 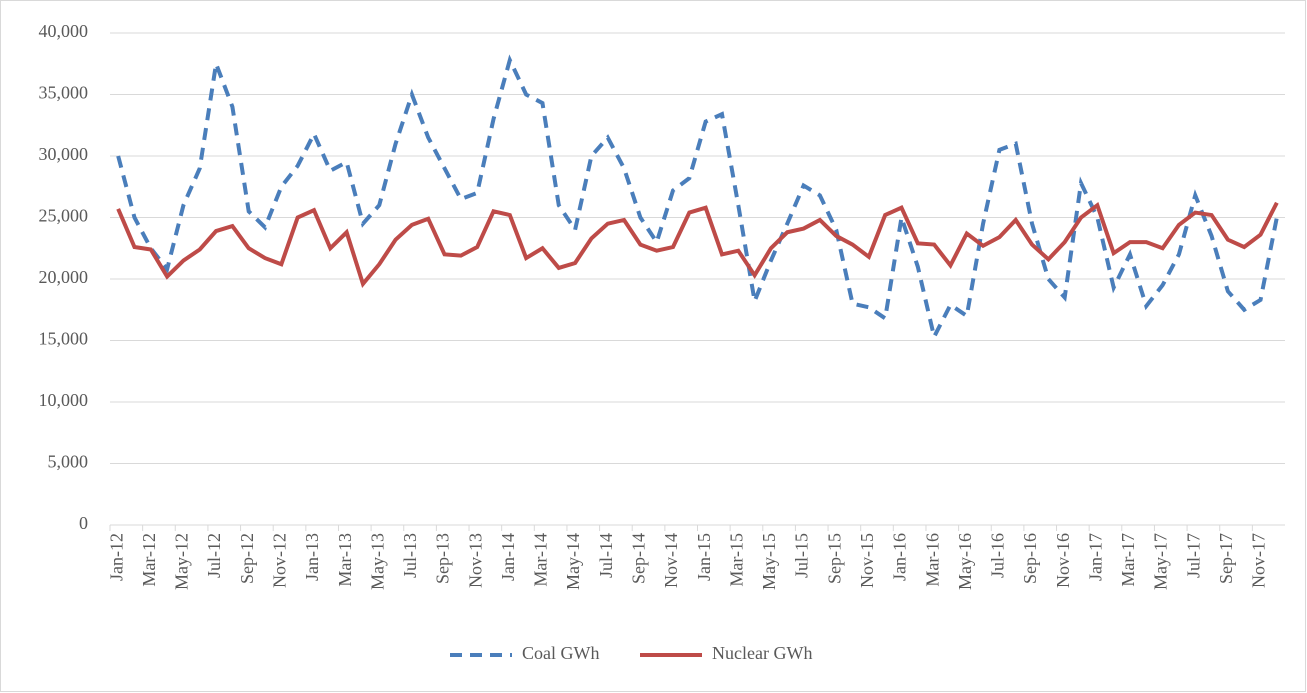 I want to click on y-tick-label: 10,000, so click(x=64, y=400).